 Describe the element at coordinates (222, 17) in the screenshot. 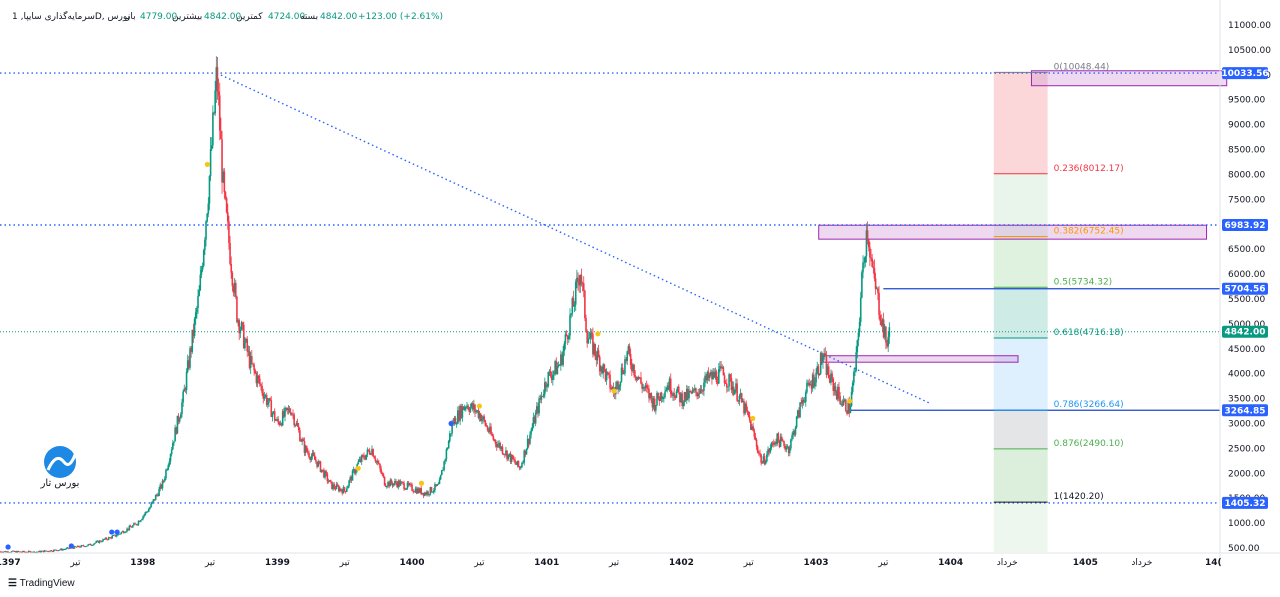

I see `legend-high-value: 4842.00` at that location.